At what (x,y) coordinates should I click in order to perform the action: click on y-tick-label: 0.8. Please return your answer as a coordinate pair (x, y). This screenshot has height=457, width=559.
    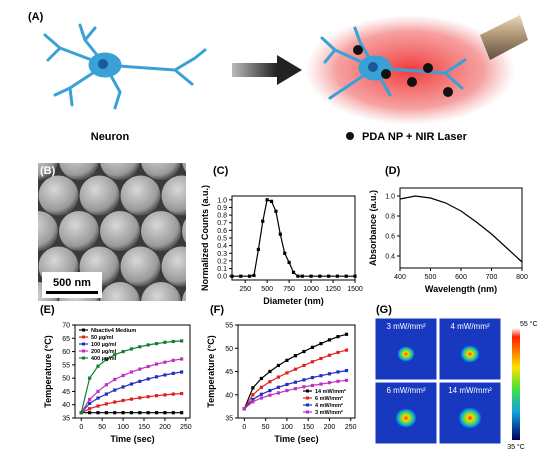
    Looking at the image, I should click on (222, 216).